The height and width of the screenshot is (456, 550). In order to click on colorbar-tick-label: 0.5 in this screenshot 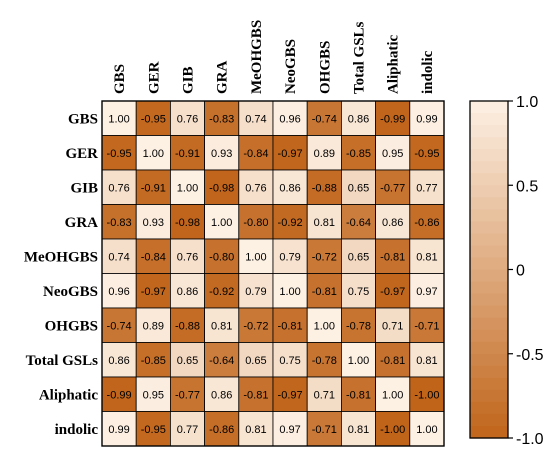, I will do `click(527, 186)`.